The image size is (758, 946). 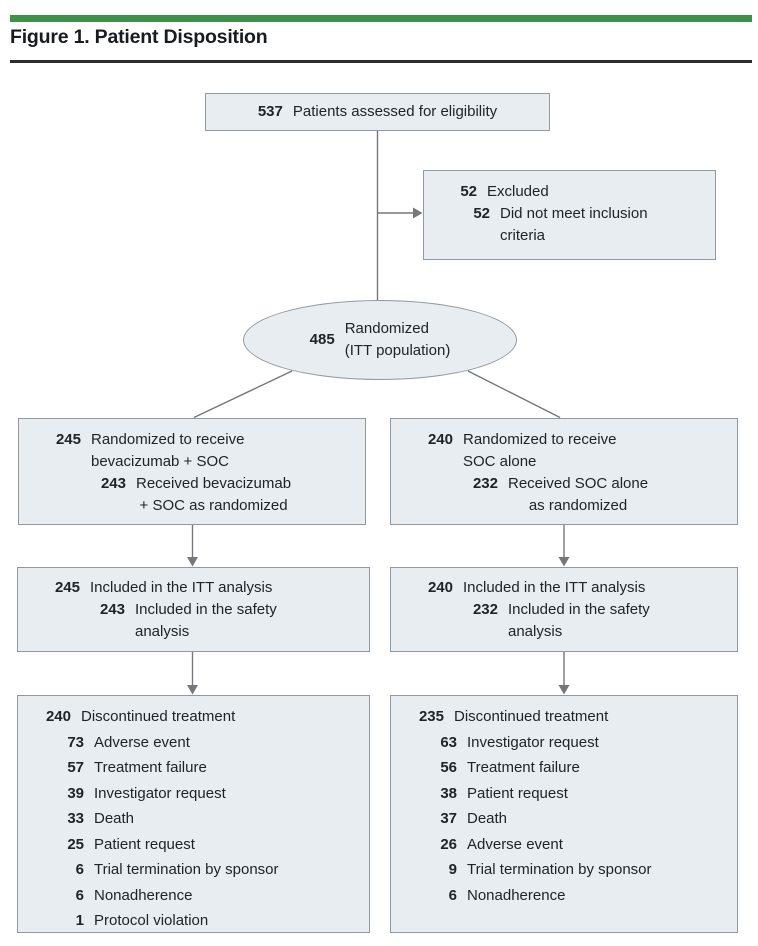 I want to click on flow-entry: 39 Investigator request, so click(x=204, y=794).